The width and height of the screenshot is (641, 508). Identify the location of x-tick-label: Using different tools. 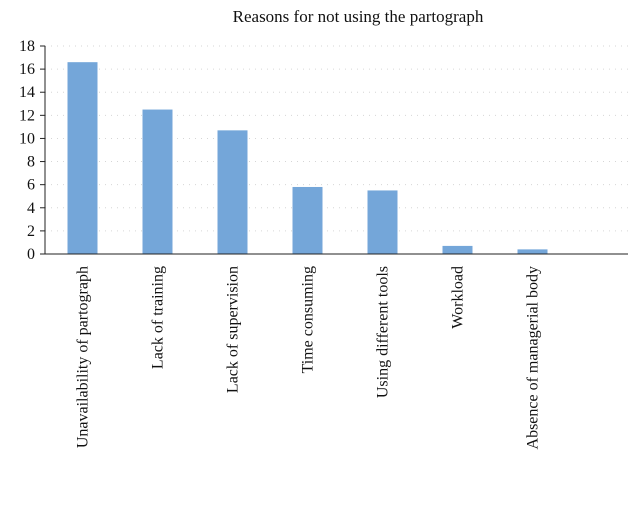
(383, 332).